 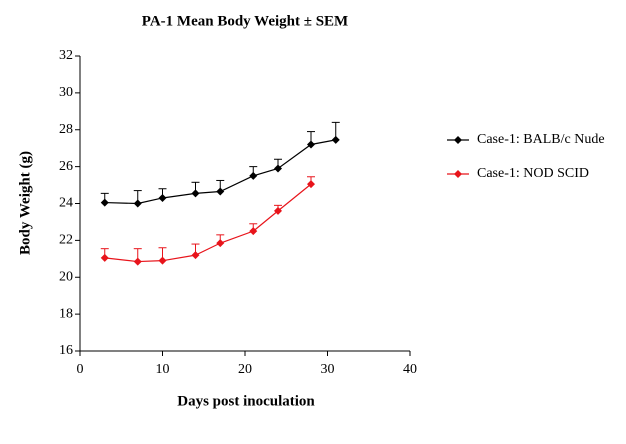 What do you see at coordinates (66, 313) in the screenshot?
I see `y-tick-label: 18` at bounding box center [66, 313].